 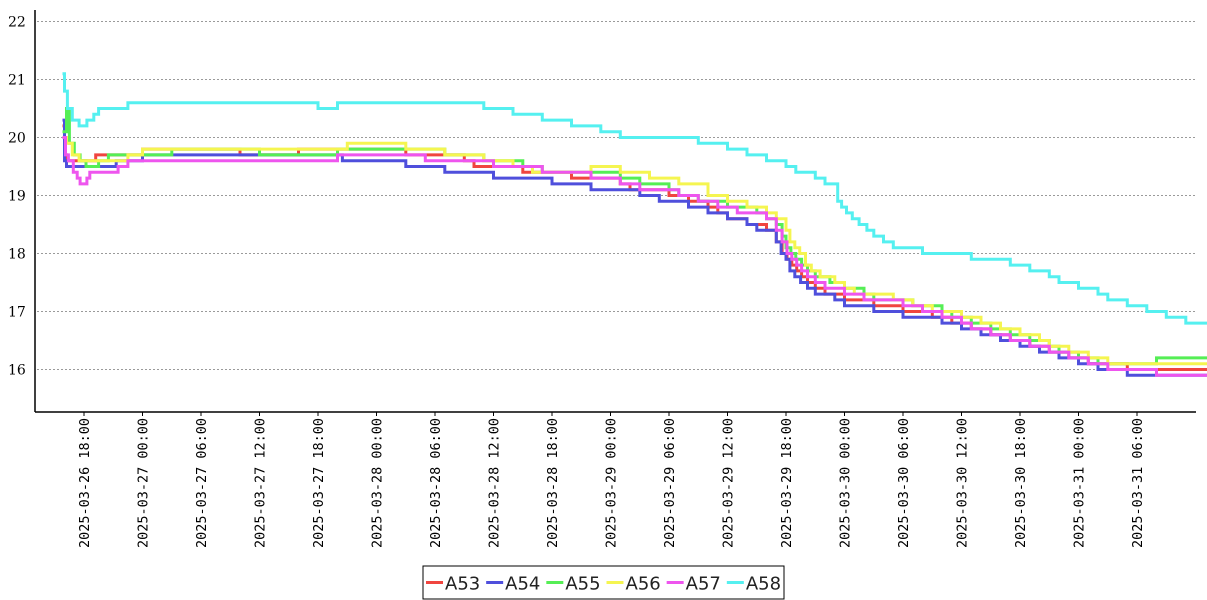 What do you see at coordinates (522, 584) in the screenshot?
I see `legend-label-a54: A54` at bounding box center [522, 584].